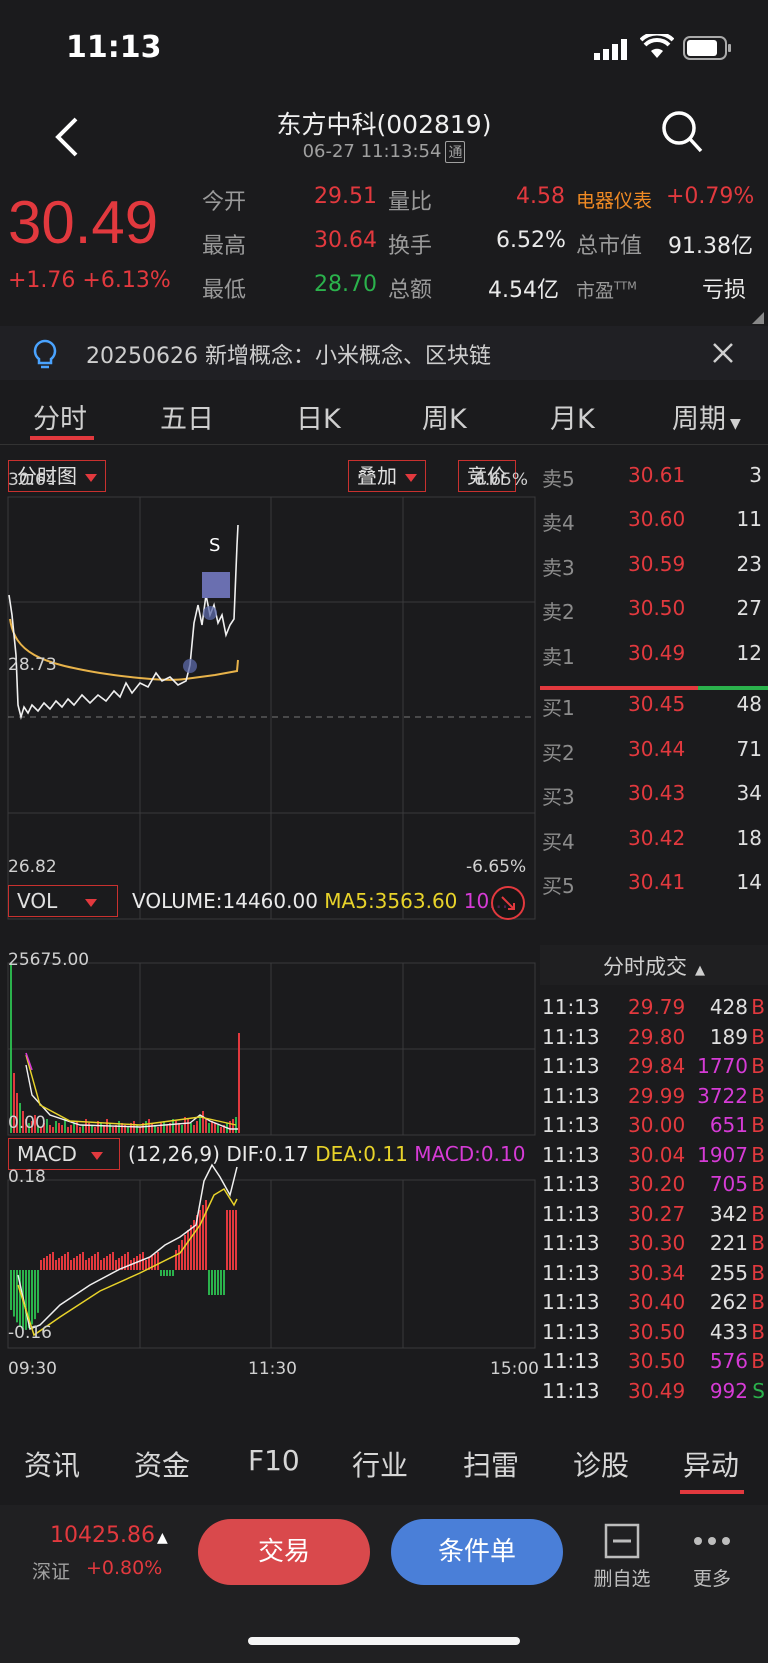  I want to click on trade-point-marker, so click(190, 666).